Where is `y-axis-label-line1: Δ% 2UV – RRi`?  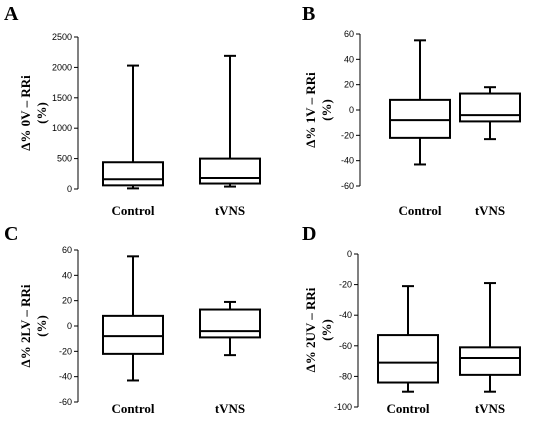
y-axis-label-line1: Δ% 2UV – RRi is located at coordinates (310, 329).